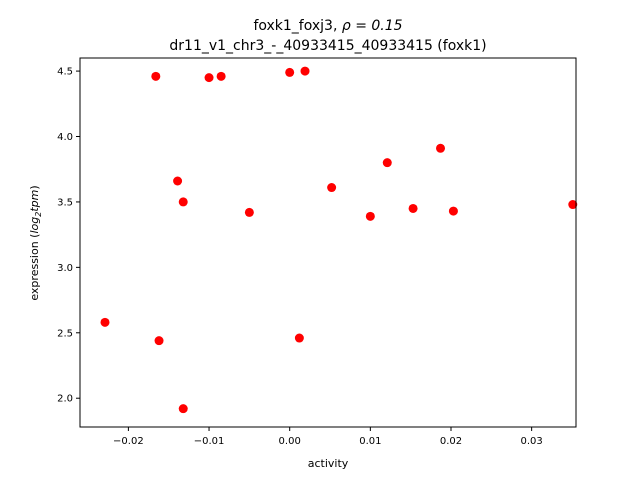 This screenshot has height=480, width=640. I want to click on chart-title-line2: dr11_v1_chr3_-_40933415_40933415 (foxk1), so click(327, 46).